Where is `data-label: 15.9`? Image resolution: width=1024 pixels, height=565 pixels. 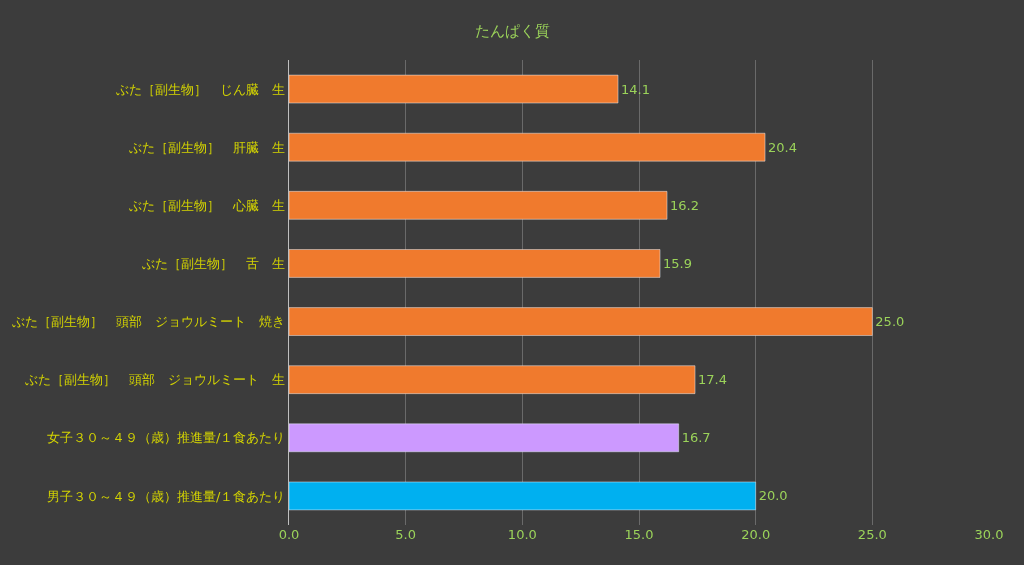
data-label: 15.9 is located at coordinates (677, 263).